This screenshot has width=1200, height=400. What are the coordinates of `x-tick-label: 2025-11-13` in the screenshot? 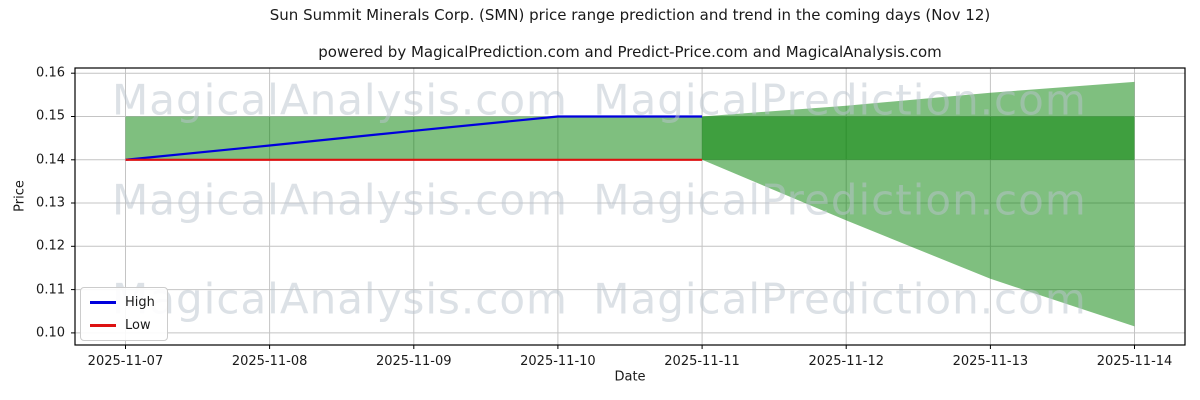 It's located at (990, 361).